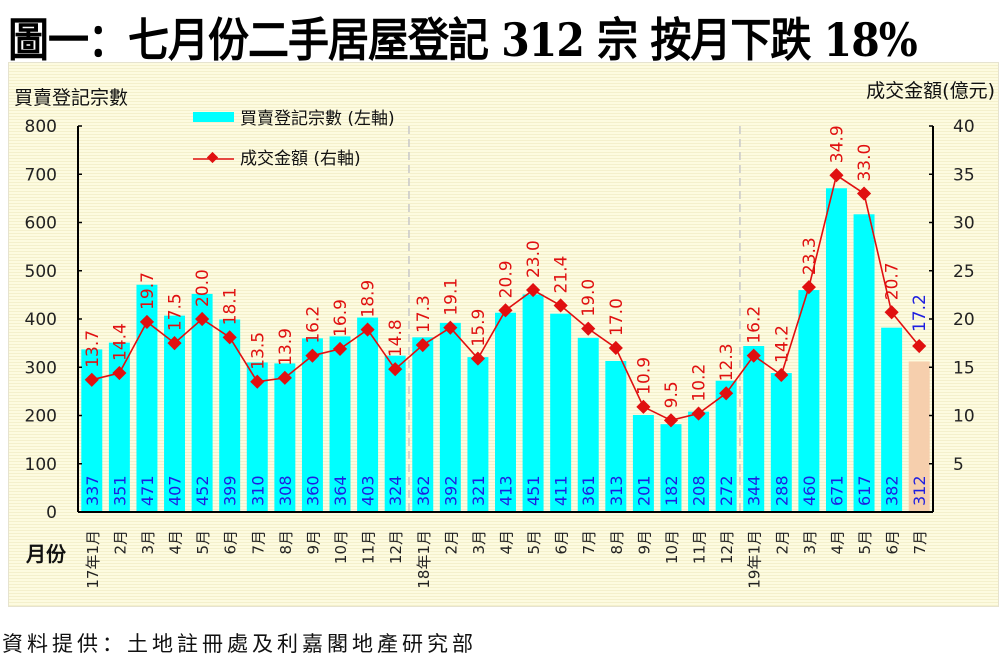 This screenshot has width=1007, height=665. I want to click on bar-value-label: 617, so click(864, 490).